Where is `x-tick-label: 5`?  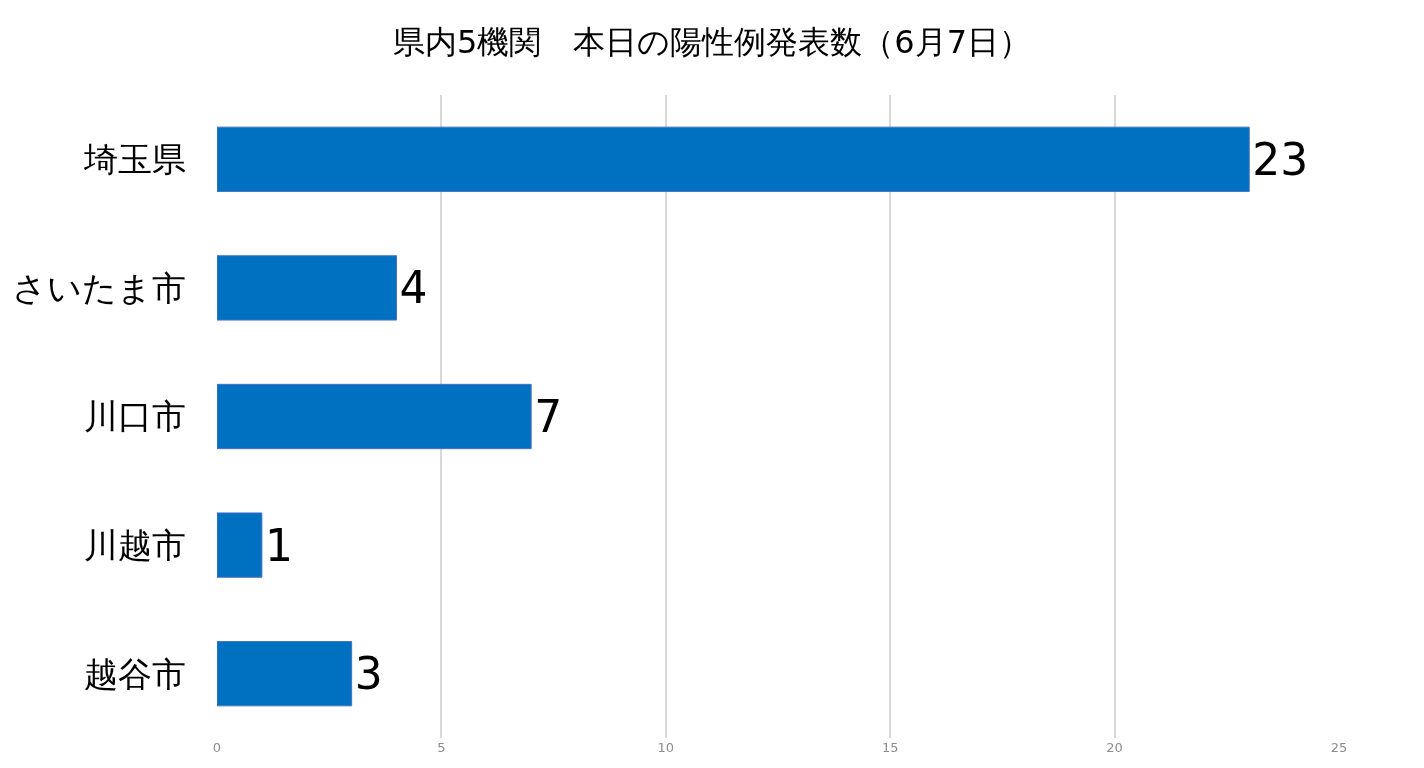
x-tick-label: 5 is located at coordinates (441, 747).